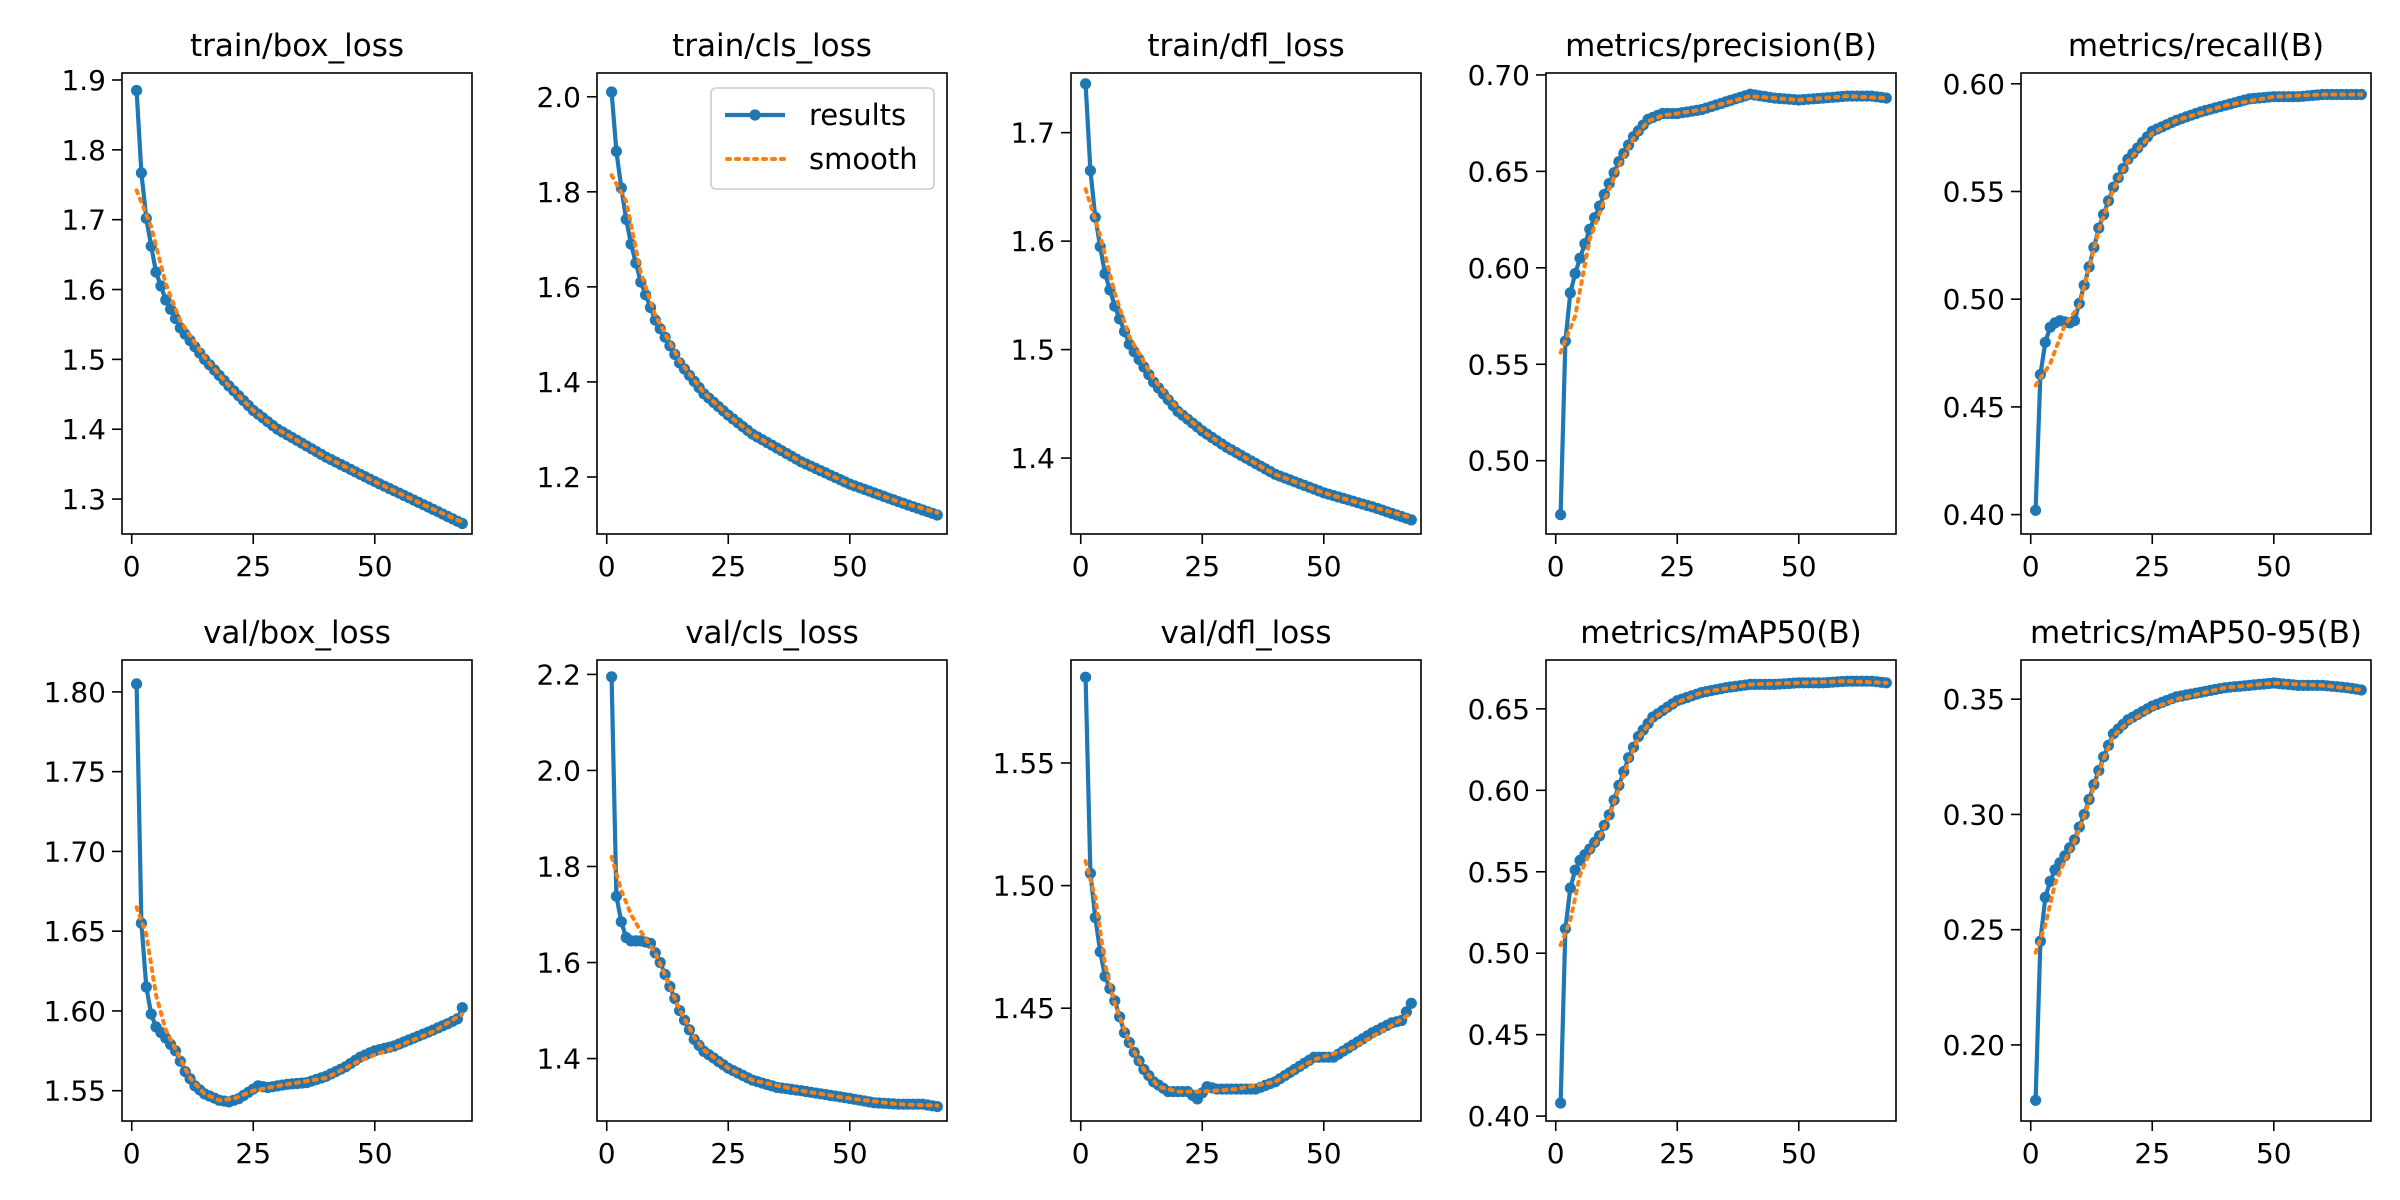  I want to click on subplot: metrics/mAP50-95(B) 0 25 50 0.20 0.25 0.30 0.35, so click(2157, 892).